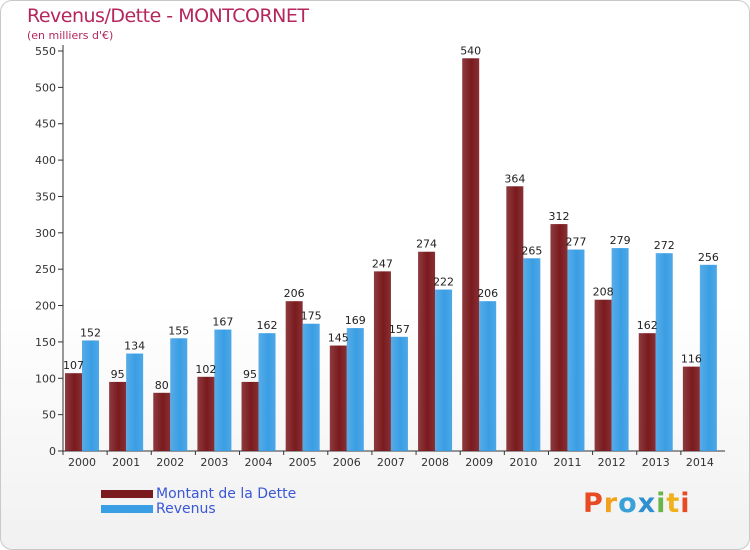 Image resolution: width=750 pixels, height=550 pixels. Describe the element at coordinates (45, 378) in the screenshot. I see `y-tick-label: 100` at that location.